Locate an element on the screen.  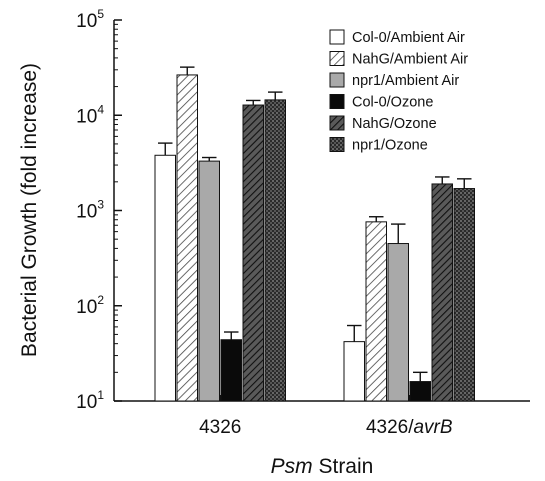
y-tick-exponent: 4 is located at coordinates (100, 109).